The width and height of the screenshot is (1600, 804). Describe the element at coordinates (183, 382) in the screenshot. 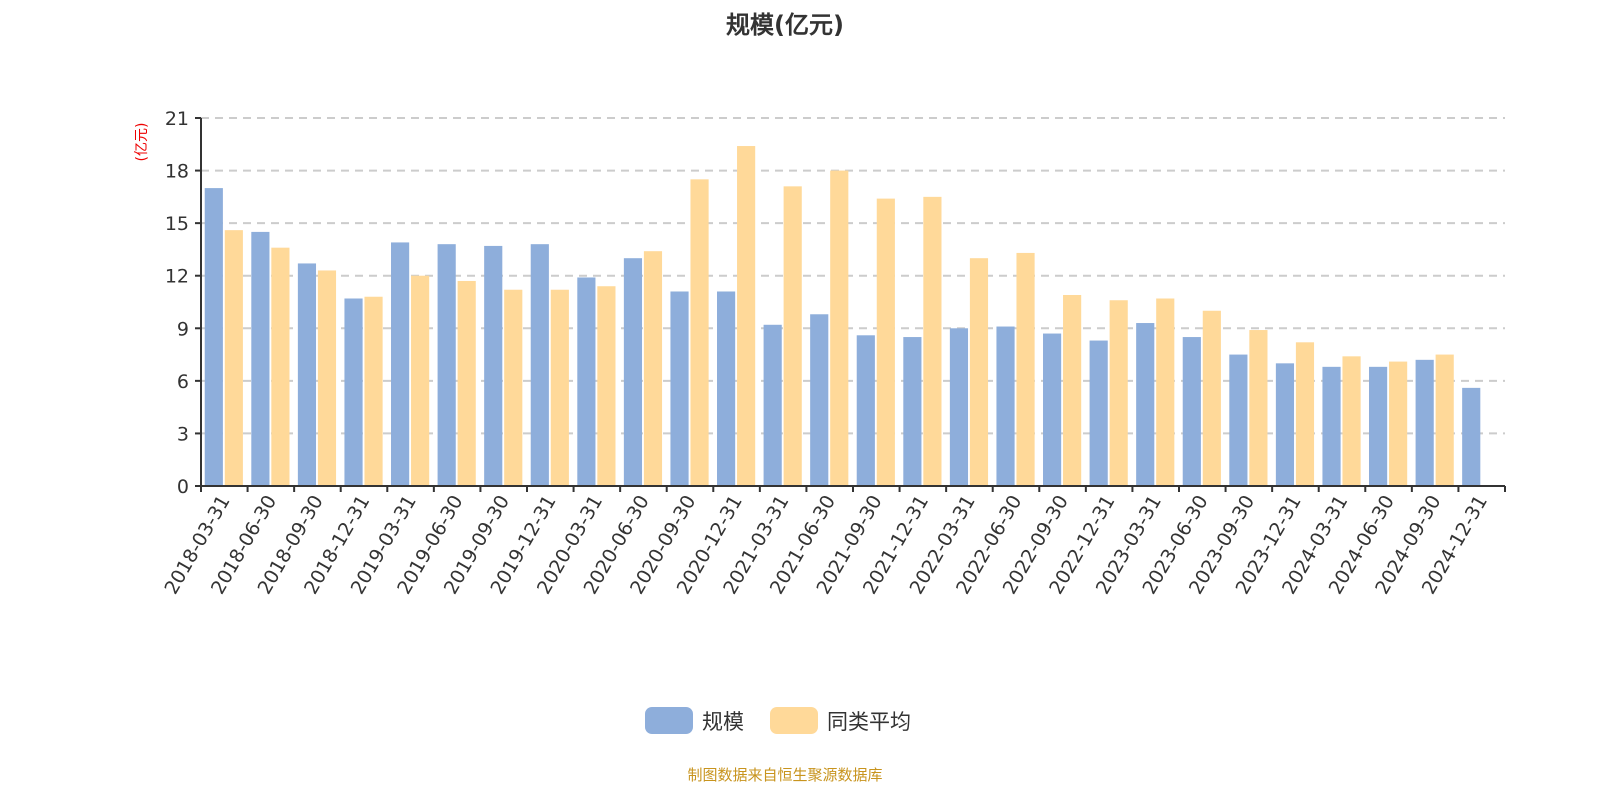

I see `y-tick-label: 6` at that location.